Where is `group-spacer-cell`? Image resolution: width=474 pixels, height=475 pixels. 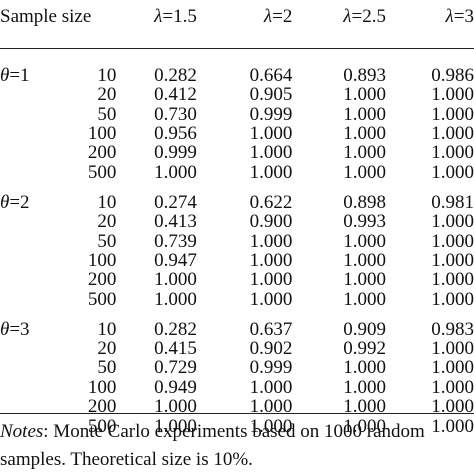 group-spacer-cell is located at coordinates (237, 313).